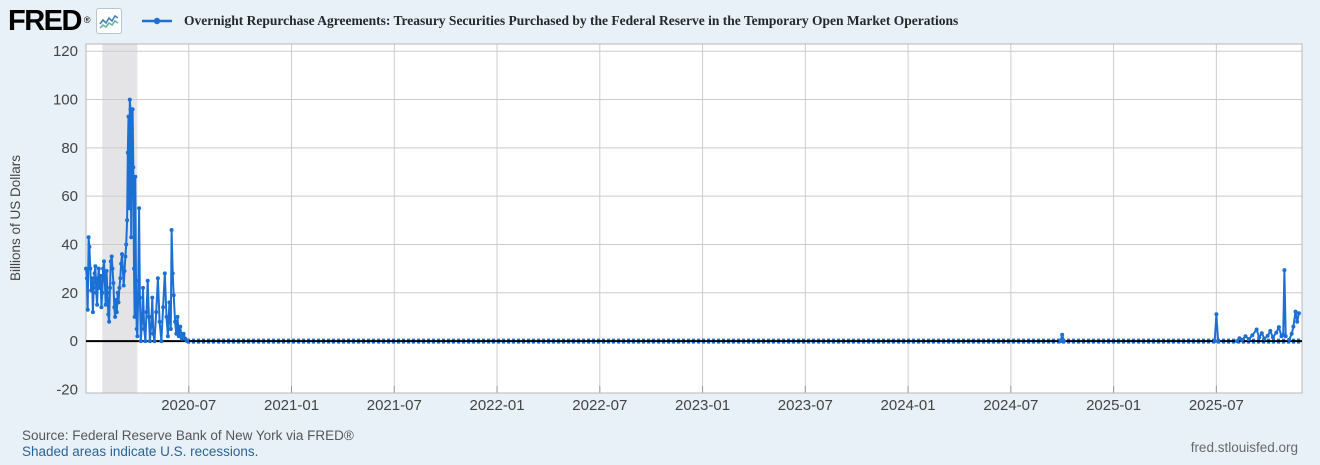  I want to click on x-tick-label: 2025-01, so click(1113, 405).